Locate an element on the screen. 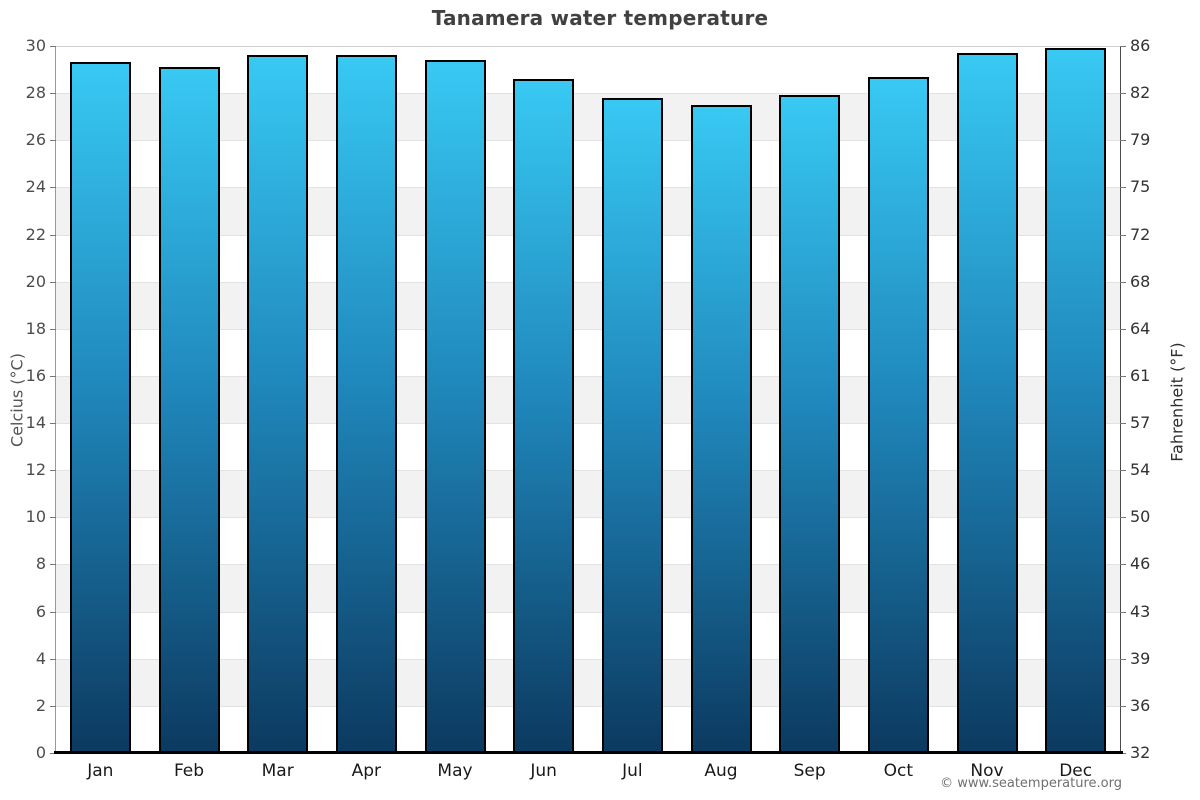 The image size is (1200, 800). y-left-tick-2: 2 is located at coordinates (40, 705).